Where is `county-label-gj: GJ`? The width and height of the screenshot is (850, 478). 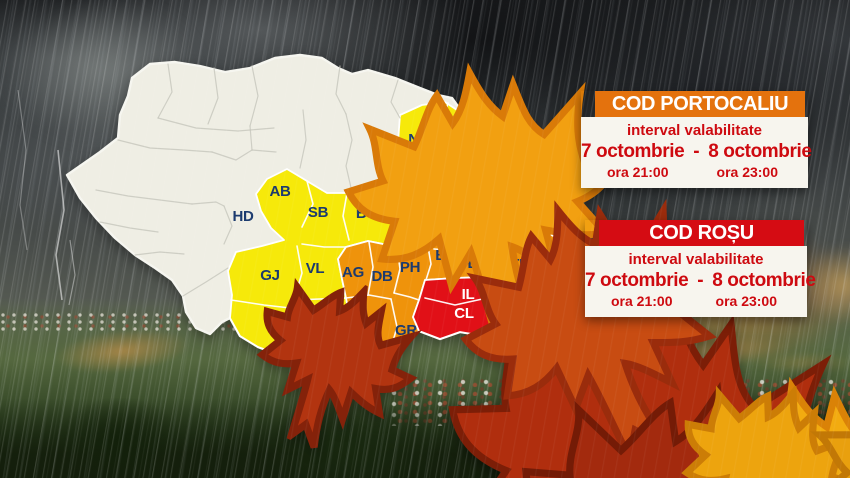
county-label-gj: GJ is located at coordinates (269, 275).